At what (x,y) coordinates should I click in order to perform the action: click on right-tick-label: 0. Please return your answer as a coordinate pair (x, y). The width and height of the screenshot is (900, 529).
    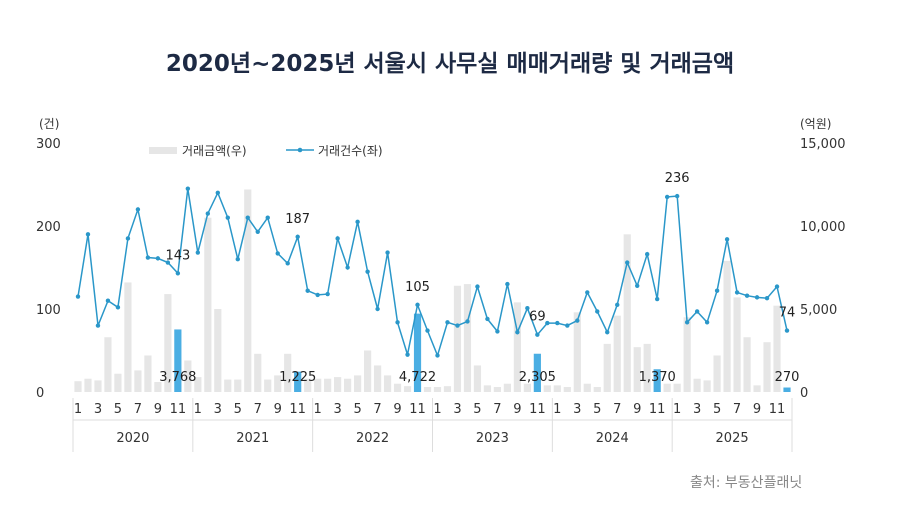
    Looking at the image, I should click on (804, 393).